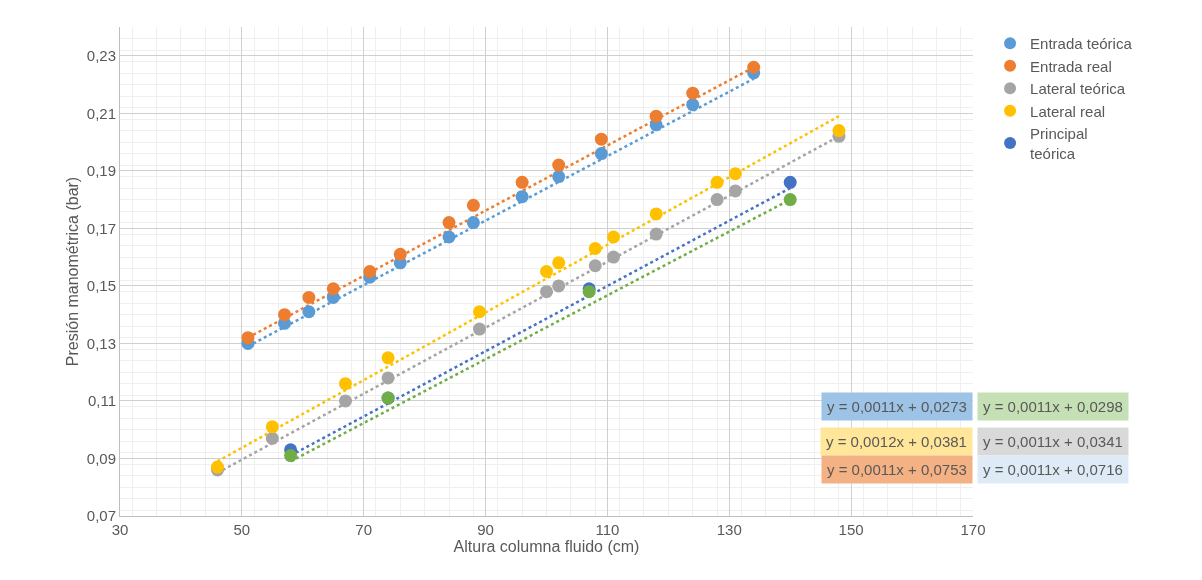 The height and width of the screenshot is (580, 1202). I want to click on text: y = 0,0011x + 0,0298, so click(1053, 406).